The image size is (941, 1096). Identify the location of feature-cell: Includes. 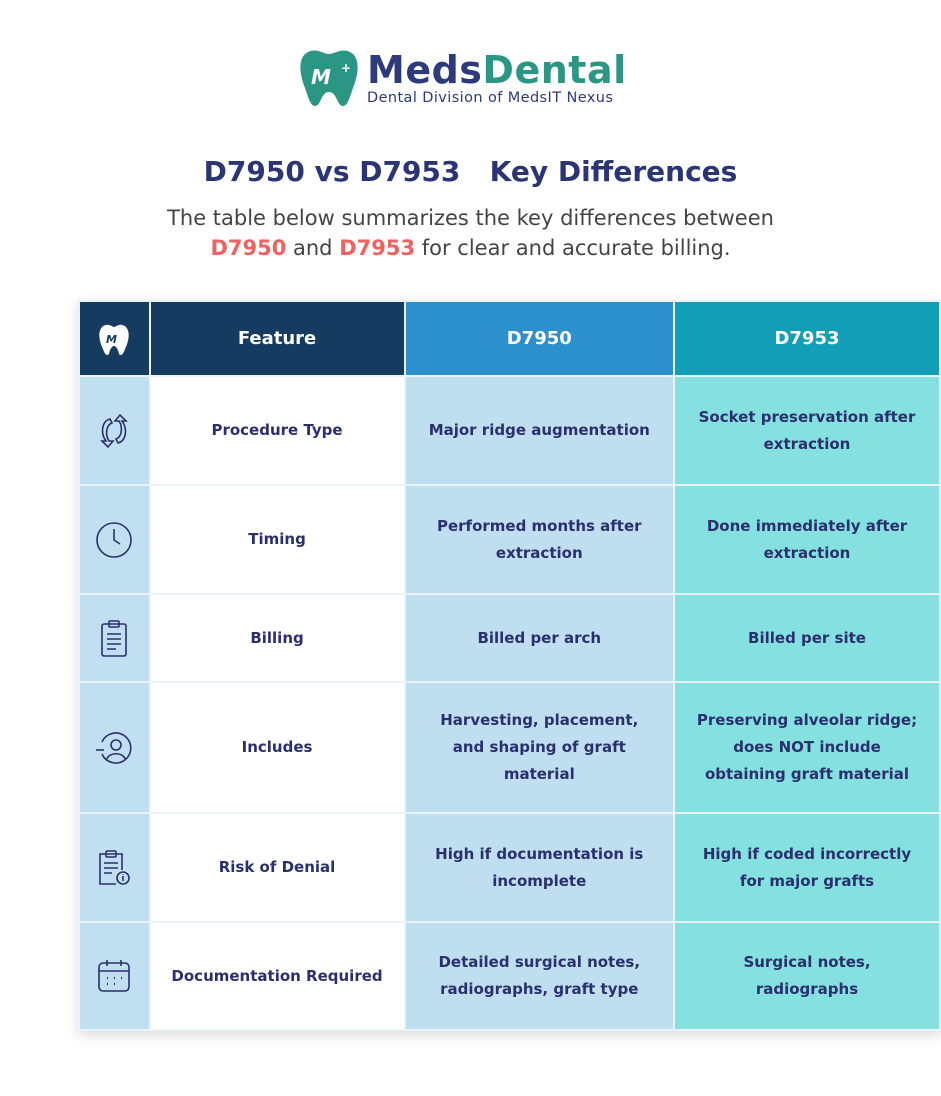
(277, 747).